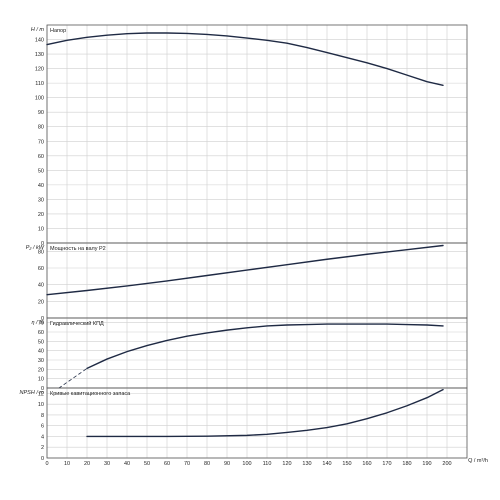 This screenshot has height=500, width=500. Describe the element at coordinates (39, 70) in the screenshot. I see `y-tick-label: 120` at that location.